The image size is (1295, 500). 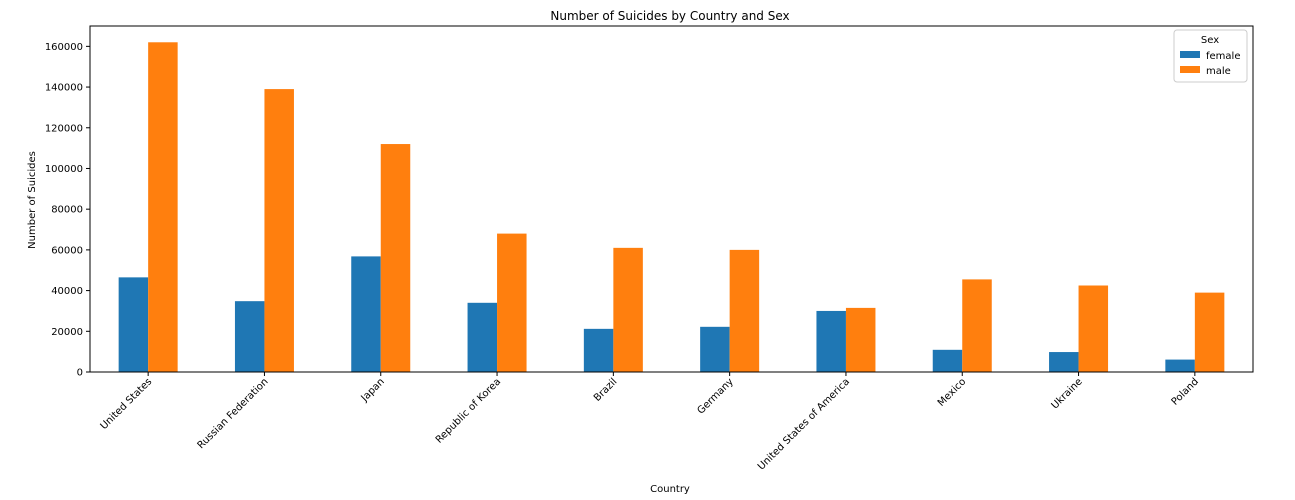 I want to click on y-tick-label: 20000, so click(x=67, y=332).